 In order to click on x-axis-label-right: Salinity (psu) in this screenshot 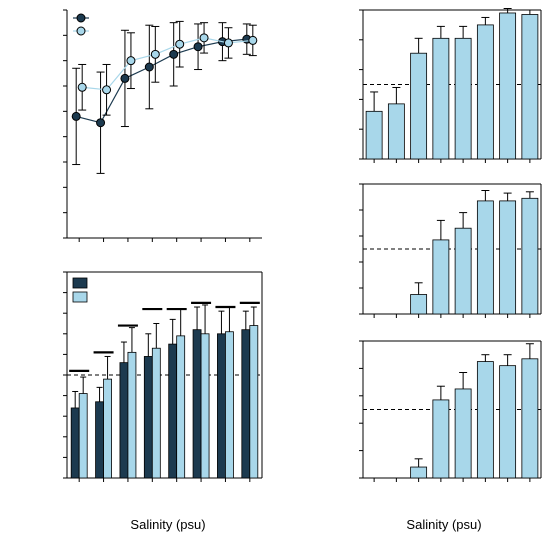, I will do `click(443, 524)`.